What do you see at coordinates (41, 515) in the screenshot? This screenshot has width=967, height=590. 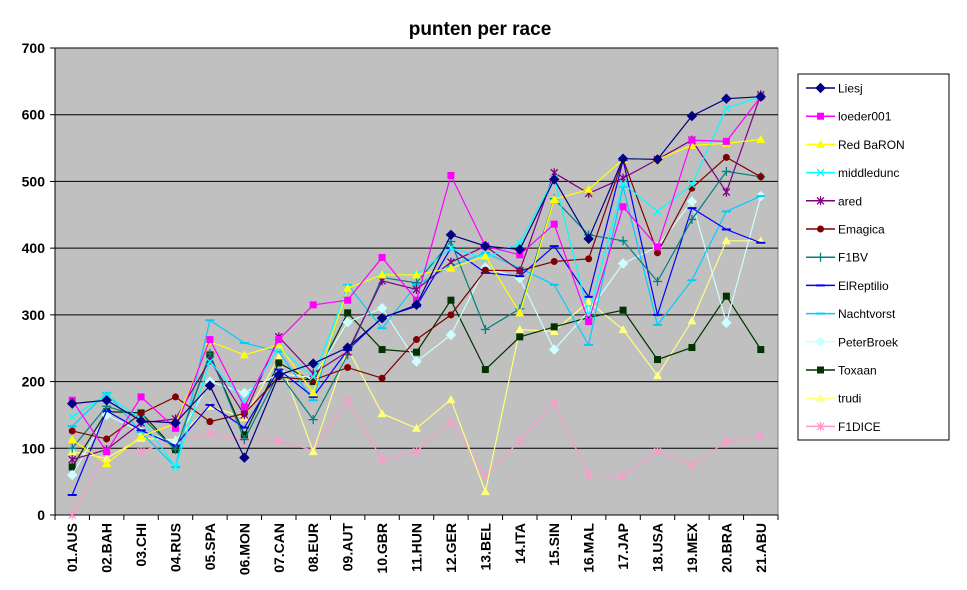 I see `y-tick-label: 0` at bounding box center [41, 515].